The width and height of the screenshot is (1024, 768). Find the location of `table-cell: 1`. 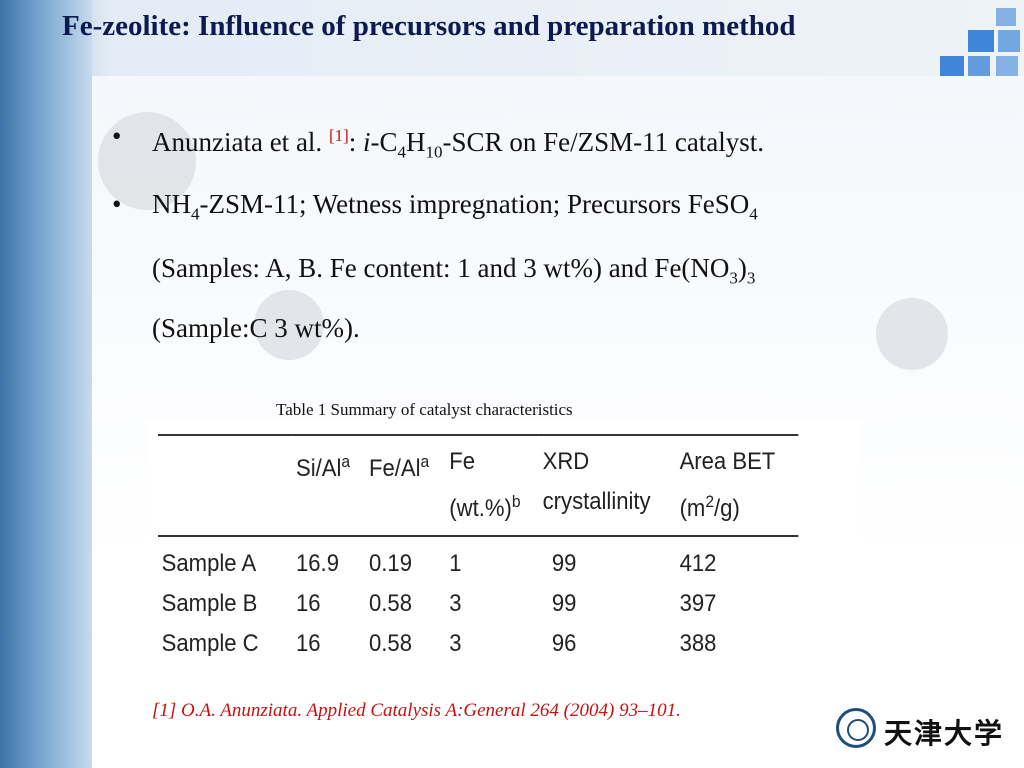

table-cell: 1 is located at coordinates (455, 563).